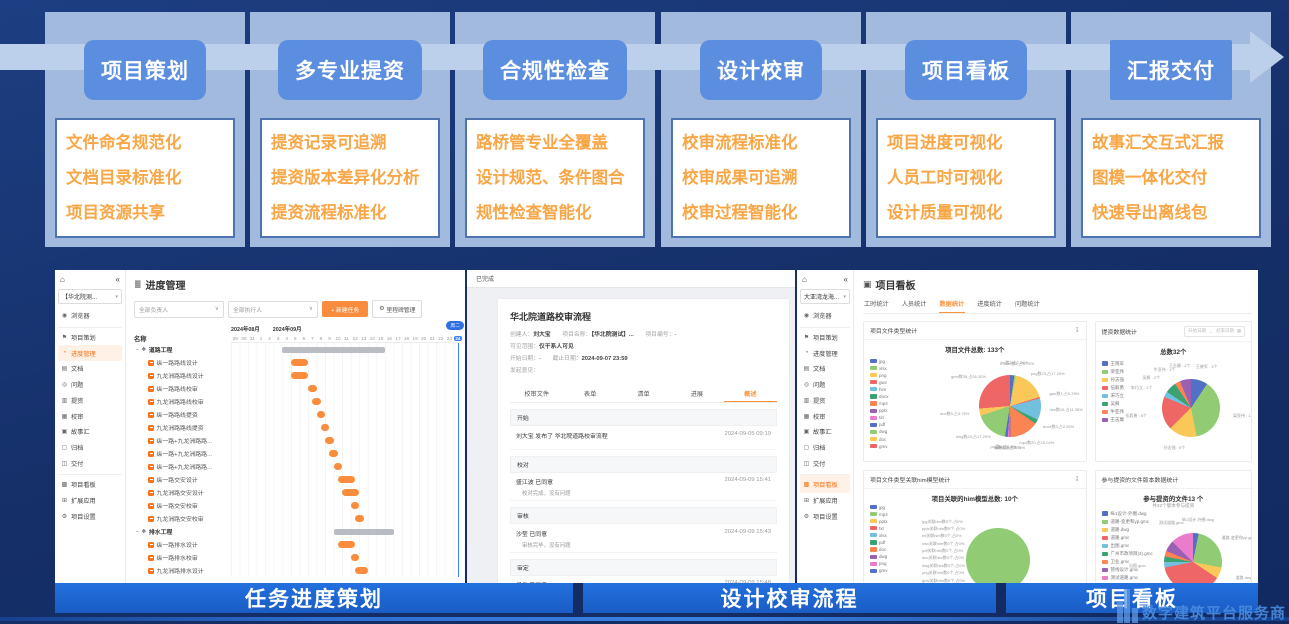  I want to click on review-tab: 校审文件, so click(536, 394).